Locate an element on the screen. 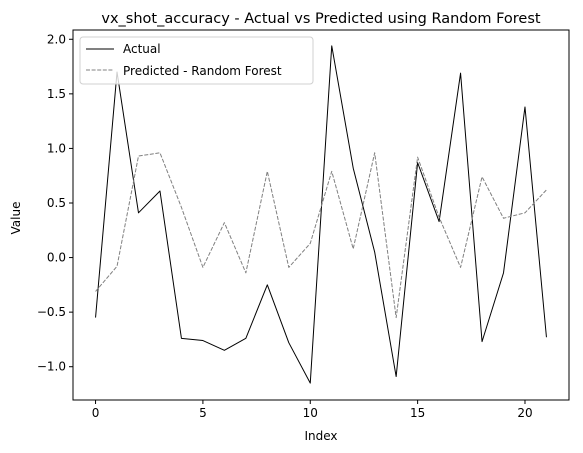 Image resolution: width=583 pixels, height=453 pixels. y-axis-label: Value is located at coordinates (16, 218).